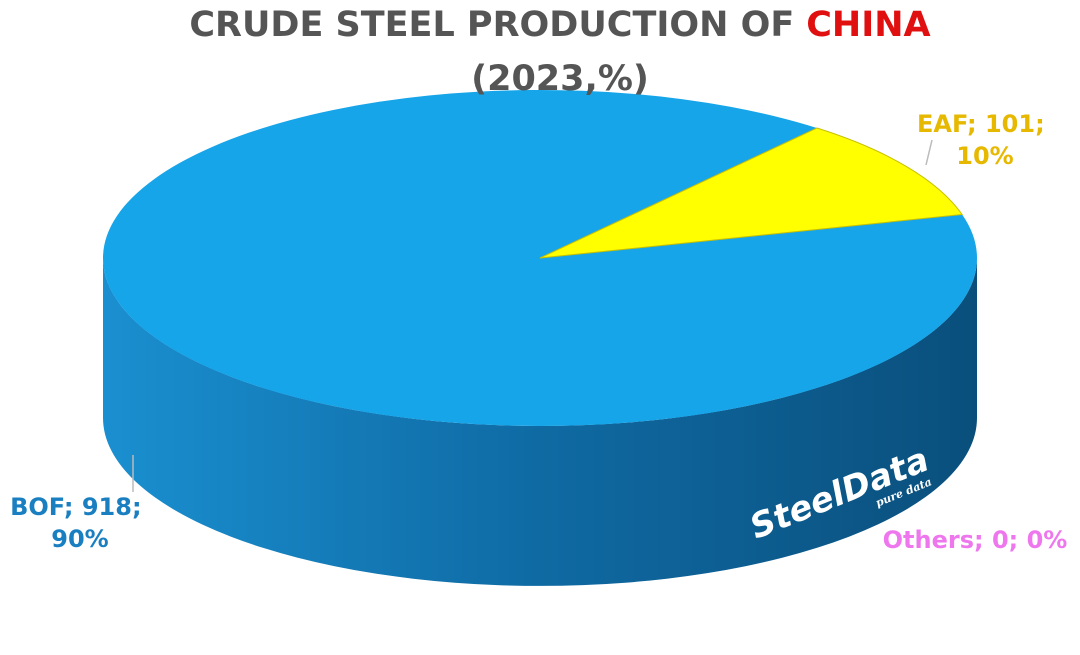 The image size is (1080, 655). Describe the element at coordinates (975, 540) in the screenshot. I see `data-label: Others; 0; 0%` at that location.